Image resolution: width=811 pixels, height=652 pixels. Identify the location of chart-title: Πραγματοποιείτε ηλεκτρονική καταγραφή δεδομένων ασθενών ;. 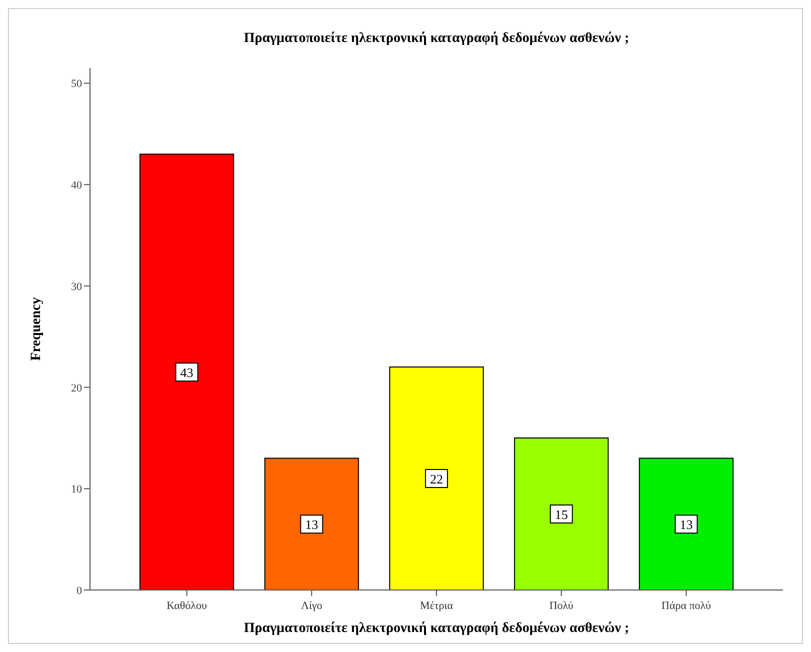
(437, 38).